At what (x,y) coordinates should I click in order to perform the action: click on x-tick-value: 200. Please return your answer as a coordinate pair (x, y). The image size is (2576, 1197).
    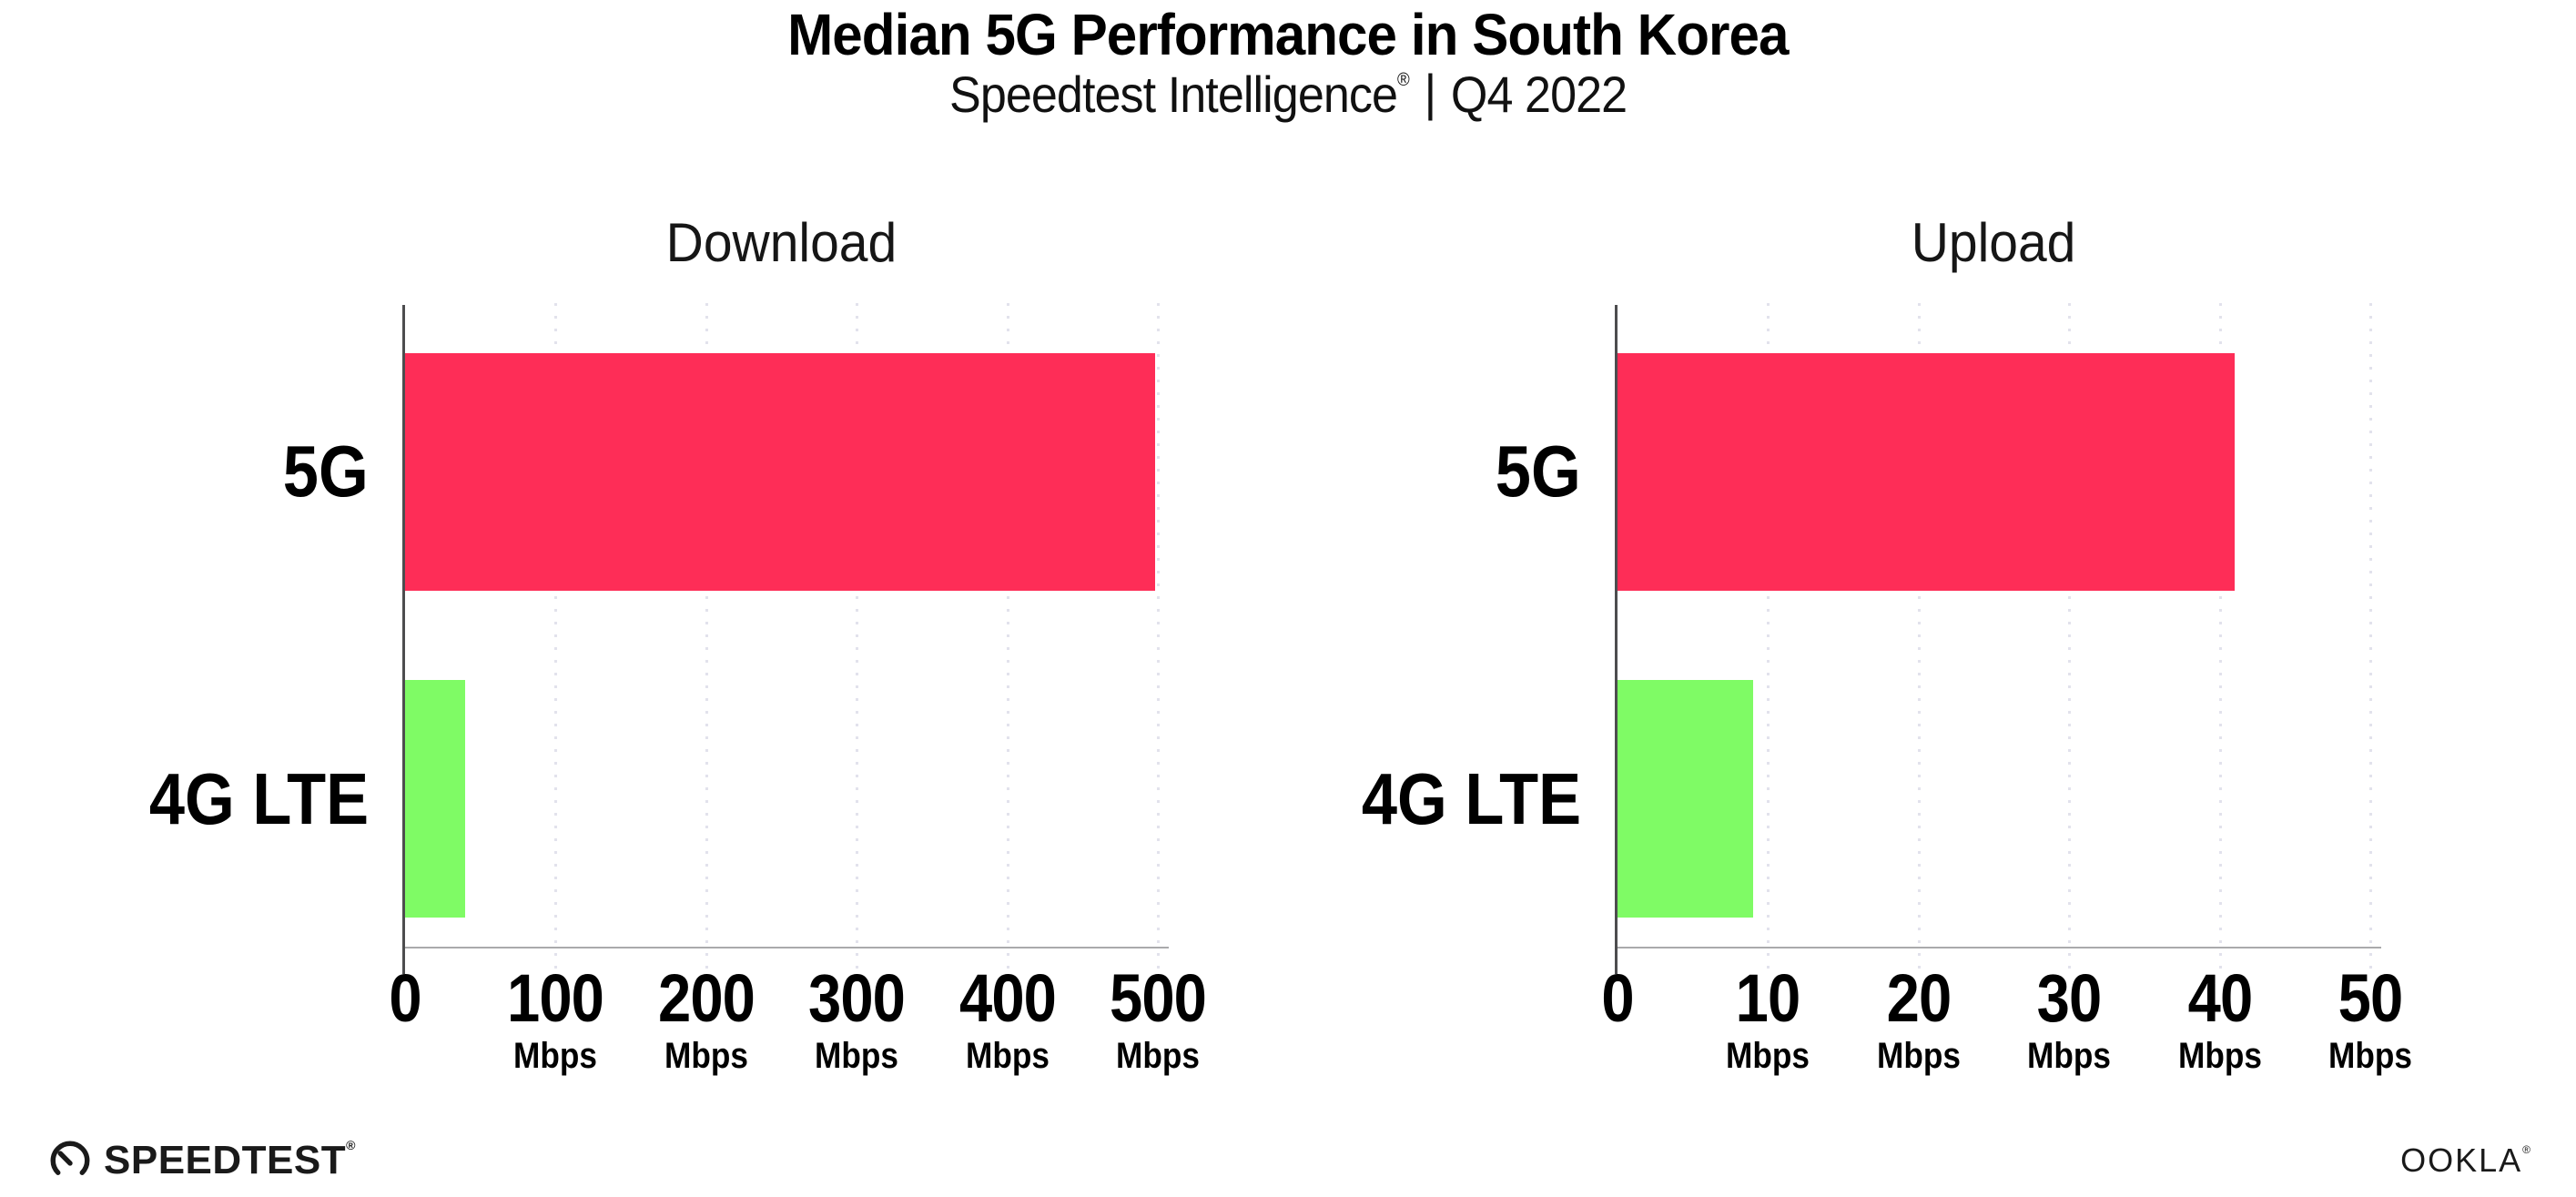
    Looking at the image, I should click on (706, 998).